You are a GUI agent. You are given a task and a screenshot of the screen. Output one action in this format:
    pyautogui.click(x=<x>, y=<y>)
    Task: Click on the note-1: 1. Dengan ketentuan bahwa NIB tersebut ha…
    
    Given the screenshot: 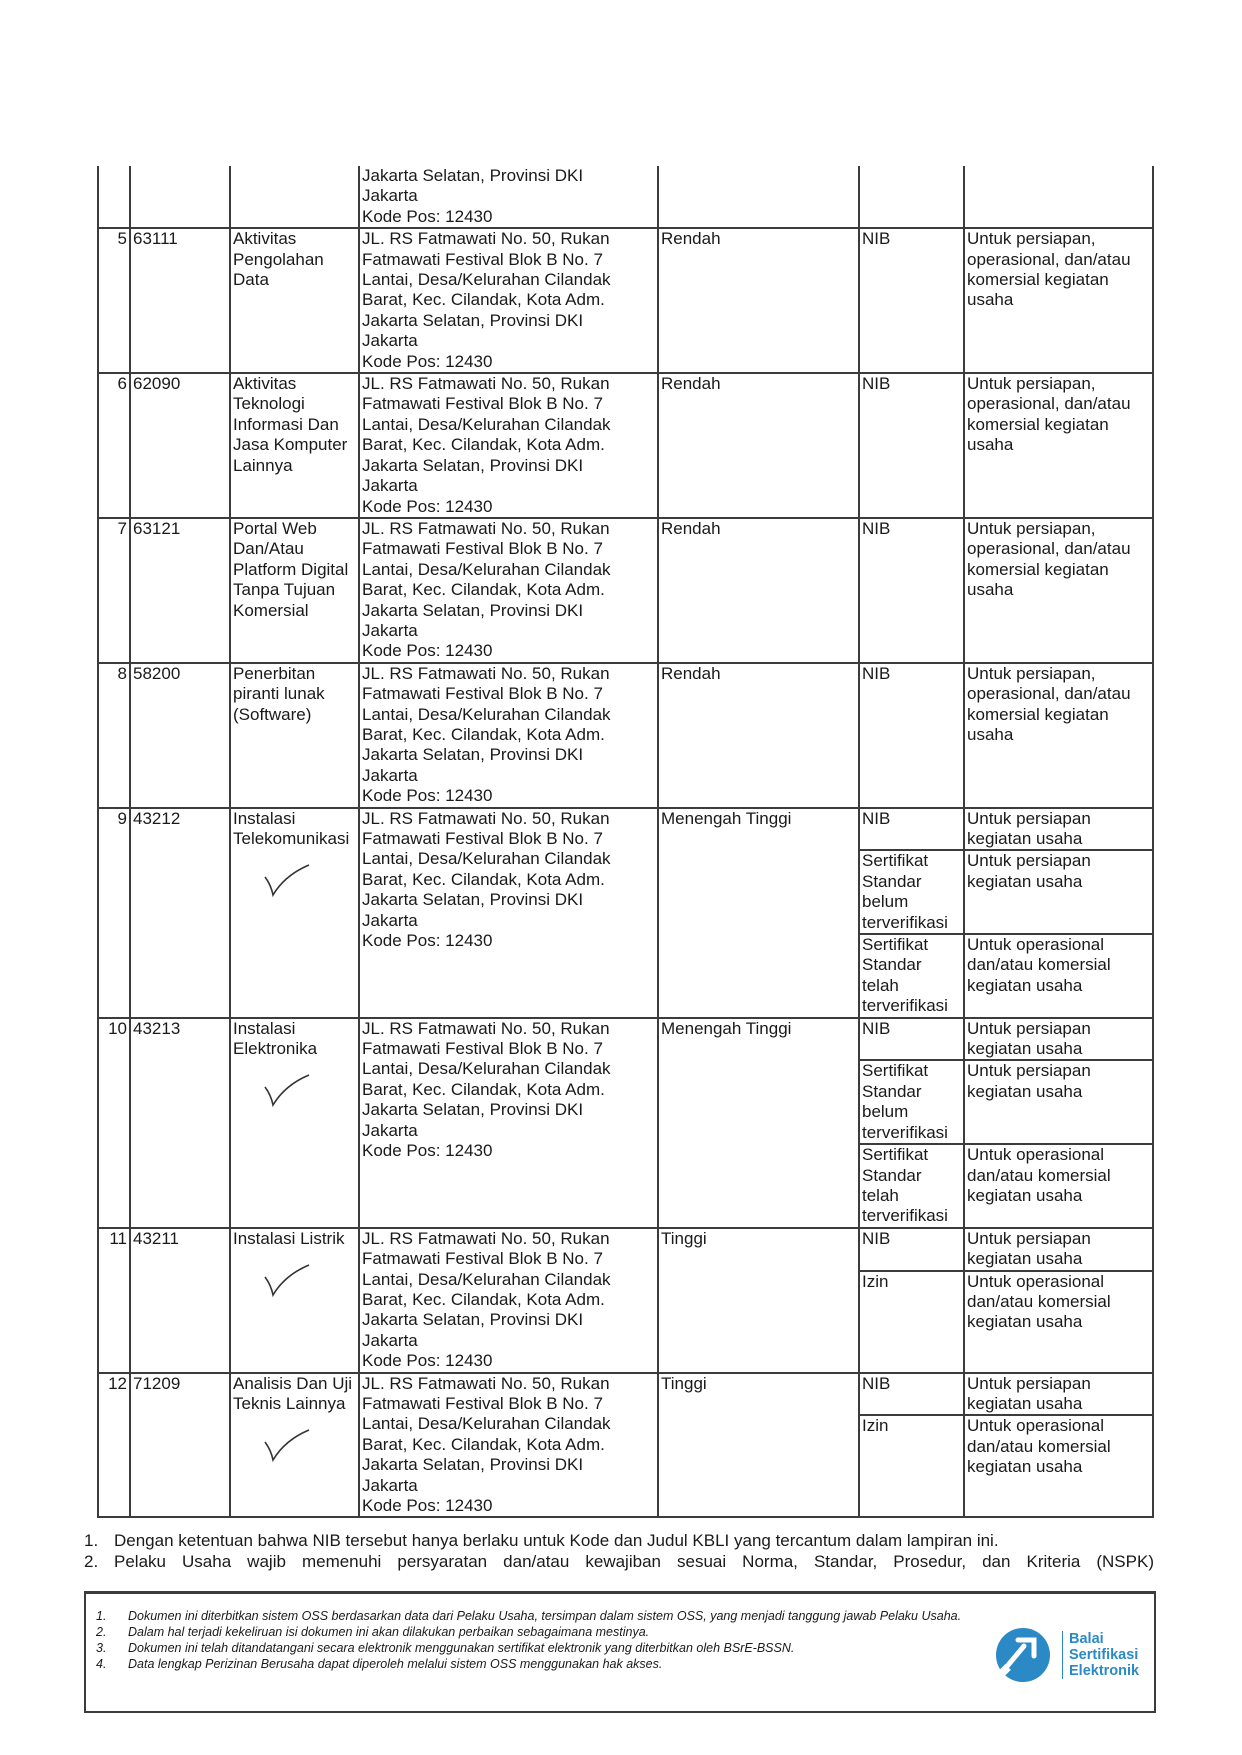 What is the action you would take?
    pyautogui.click(x=541, y=1540)
    